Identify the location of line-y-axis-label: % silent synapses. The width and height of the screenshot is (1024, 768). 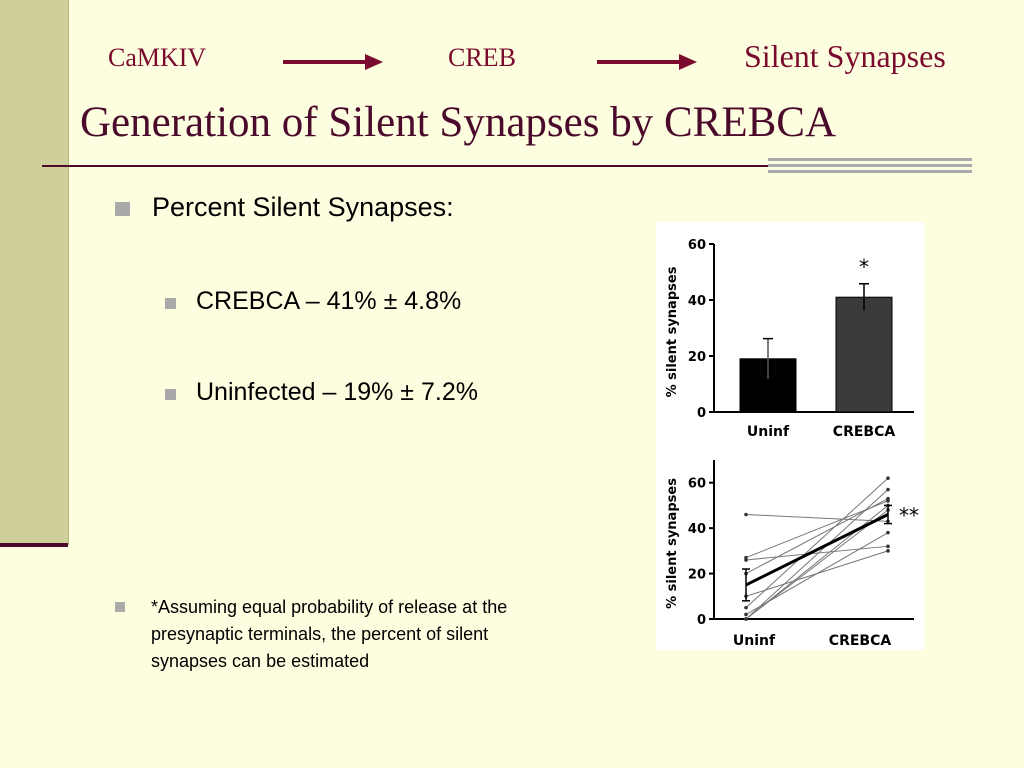
(672, 543).